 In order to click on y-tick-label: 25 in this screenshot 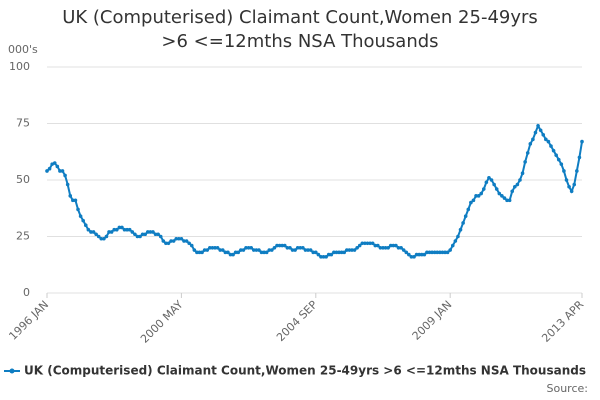, I will do `click(23, 236)`.